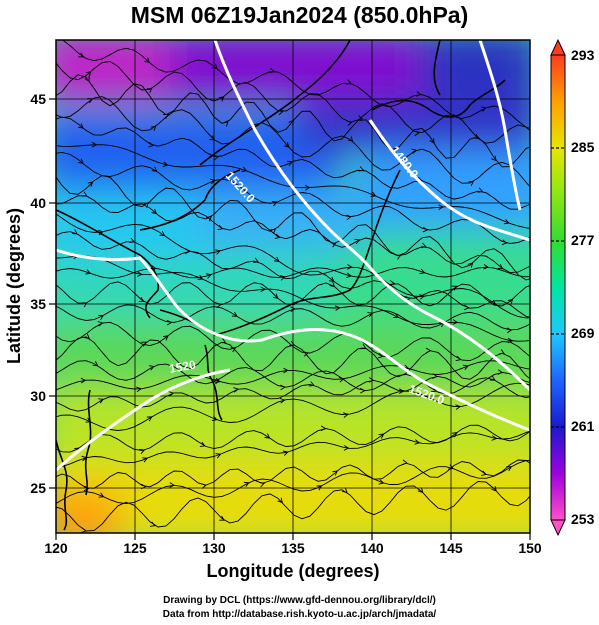  I want to click on colorbar-min-arrow, so click(558, 528).